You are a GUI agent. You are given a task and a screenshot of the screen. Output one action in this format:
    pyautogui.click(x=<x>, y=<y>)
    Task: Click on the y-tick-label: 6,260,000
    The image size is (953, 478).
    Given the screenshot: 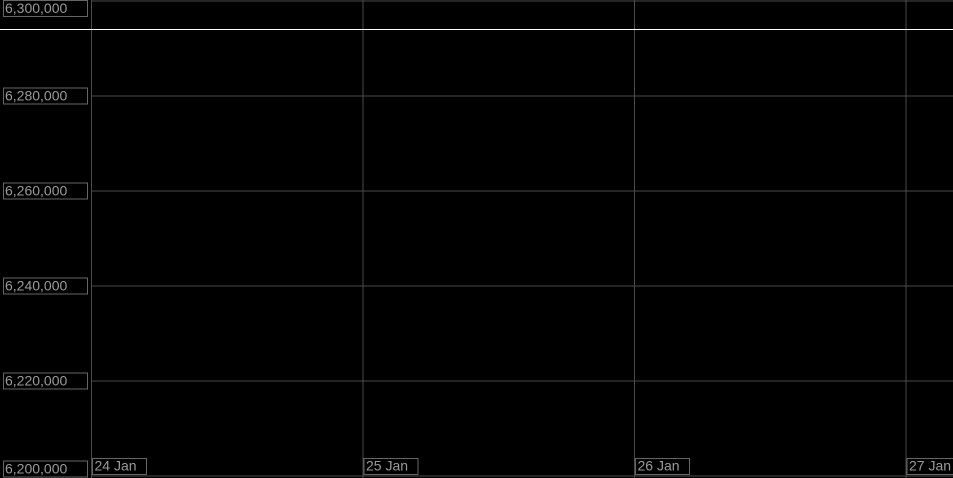 What is the action you would take?
    pyautogui.click(x=36, y=191)
    